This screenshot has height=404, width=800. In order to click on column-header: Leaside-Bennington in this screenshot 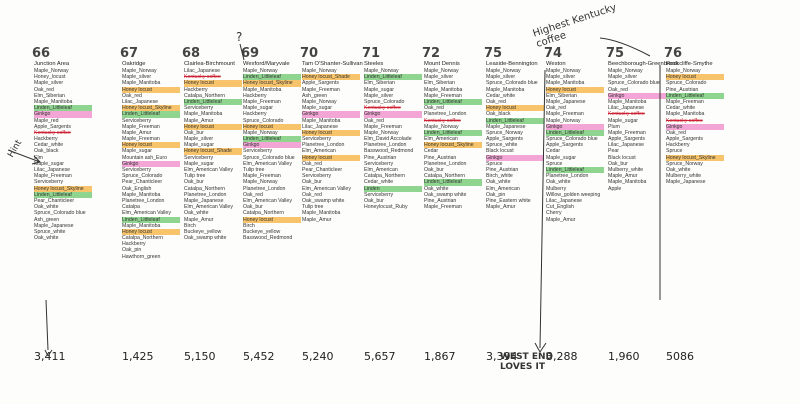, I will do `click(512, 64)`.